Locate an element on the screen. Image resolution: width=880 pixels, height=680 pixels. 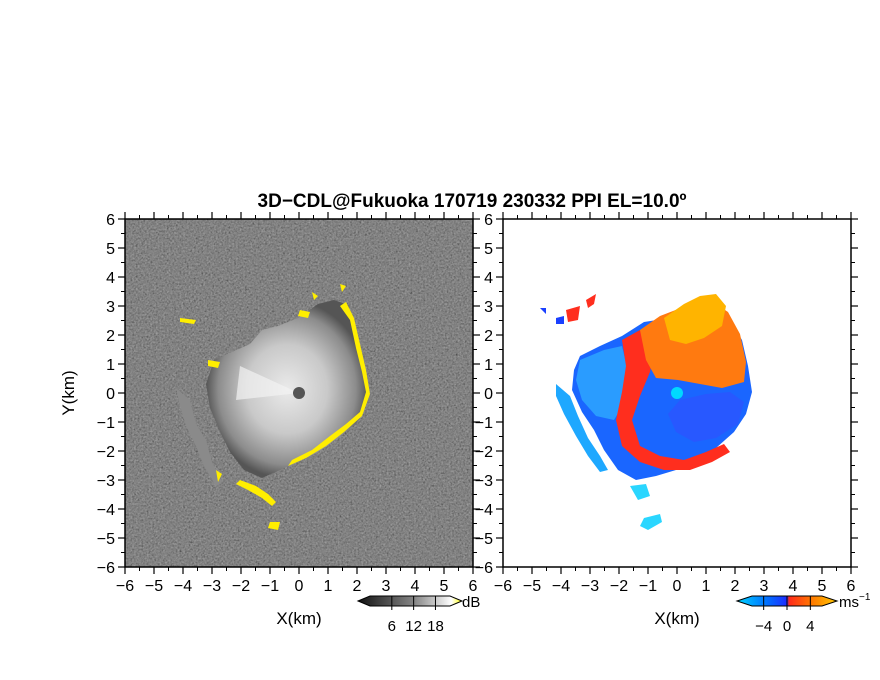
velocity-red-arc is located at coordinates (673, 400).